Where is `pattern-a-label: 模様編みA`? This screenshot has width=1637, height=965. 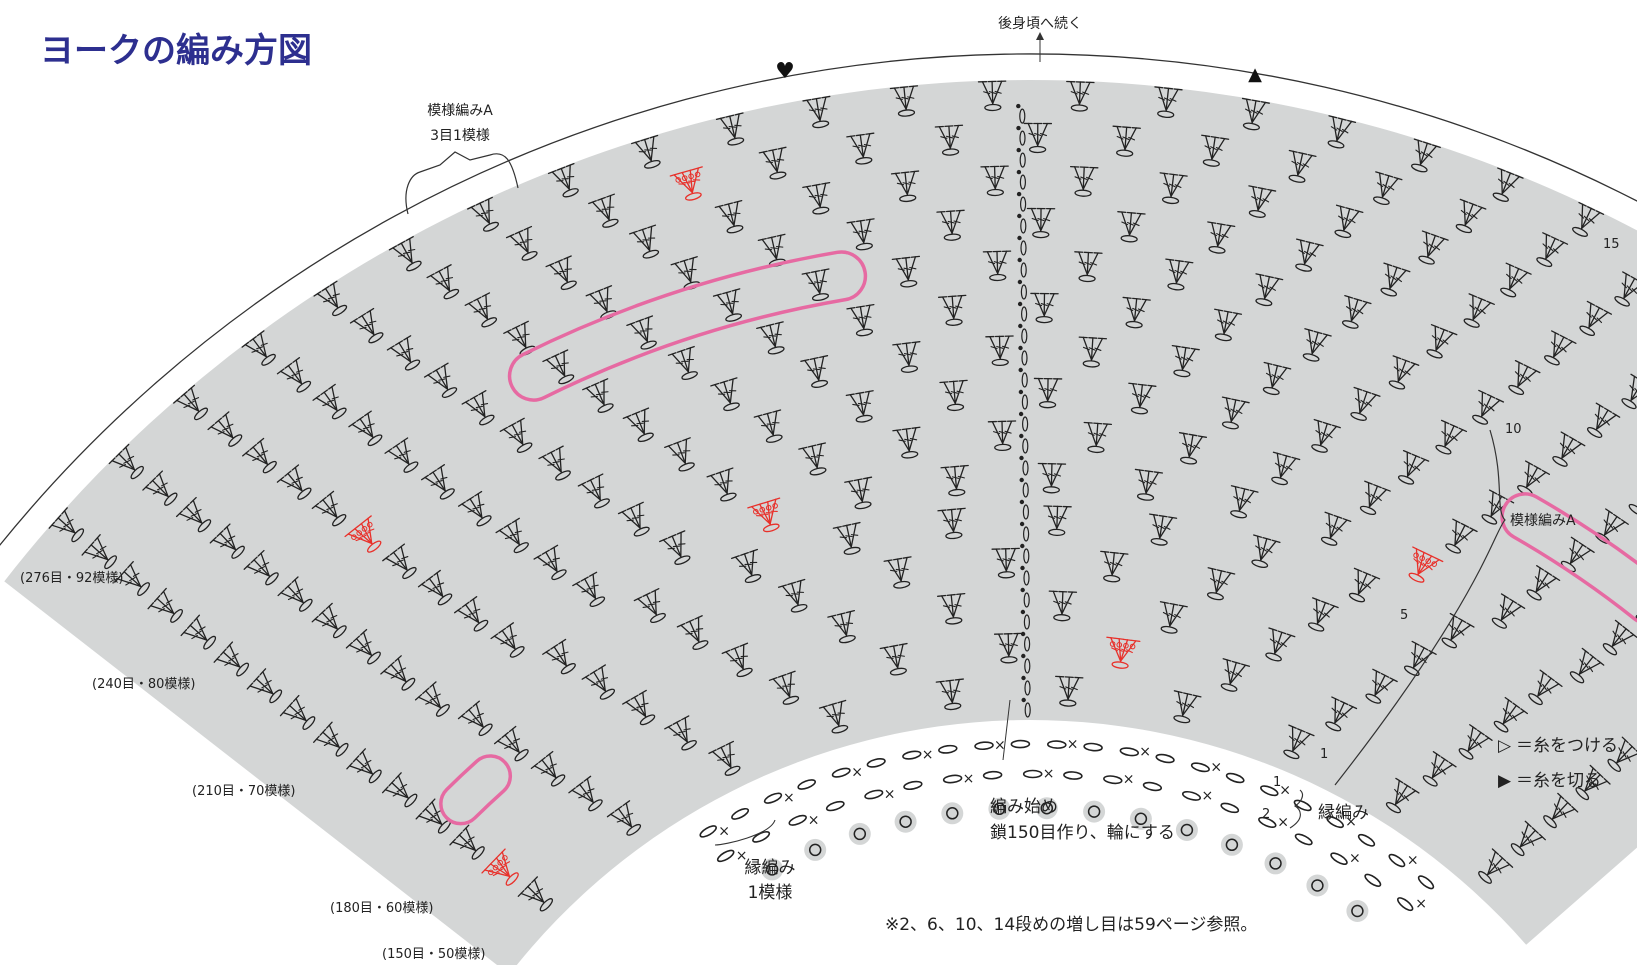
pattern-a-label: 模様編みA is located at coordinates (460, 111).